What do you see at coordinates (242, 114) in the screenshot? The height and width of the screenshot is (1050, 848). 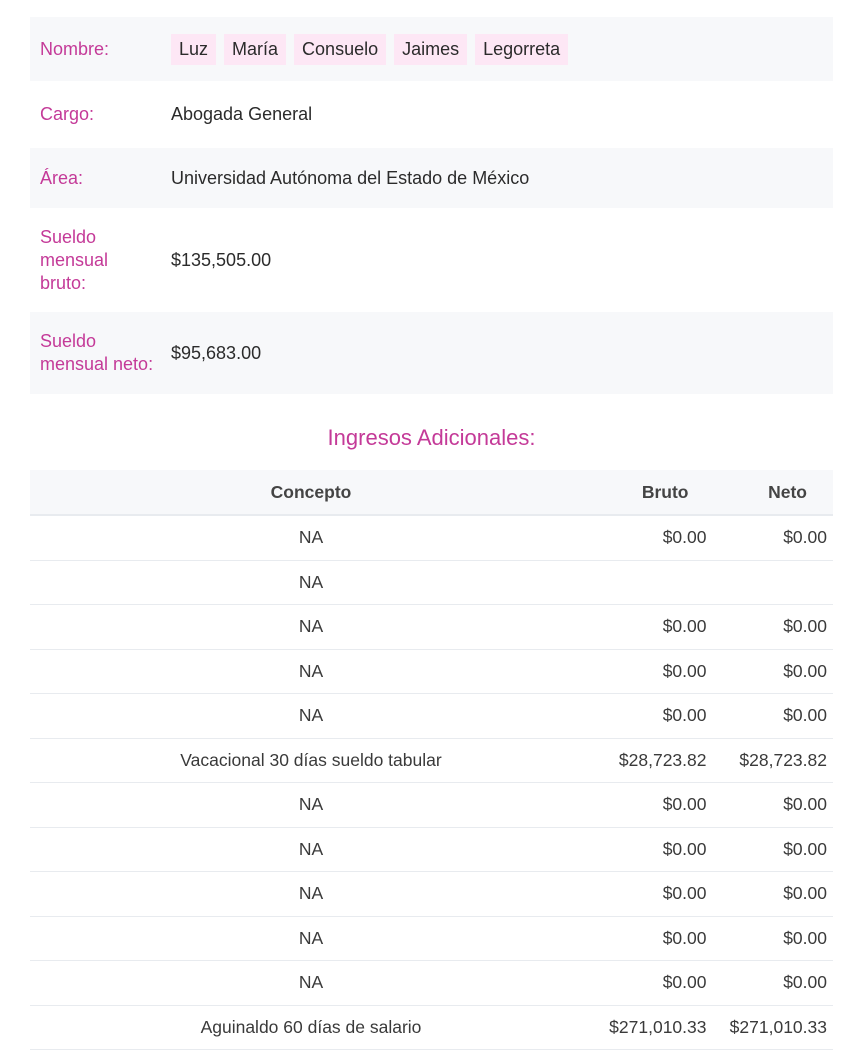 I see `cargo-value: Abogada General` at bounding box center [242, 114].